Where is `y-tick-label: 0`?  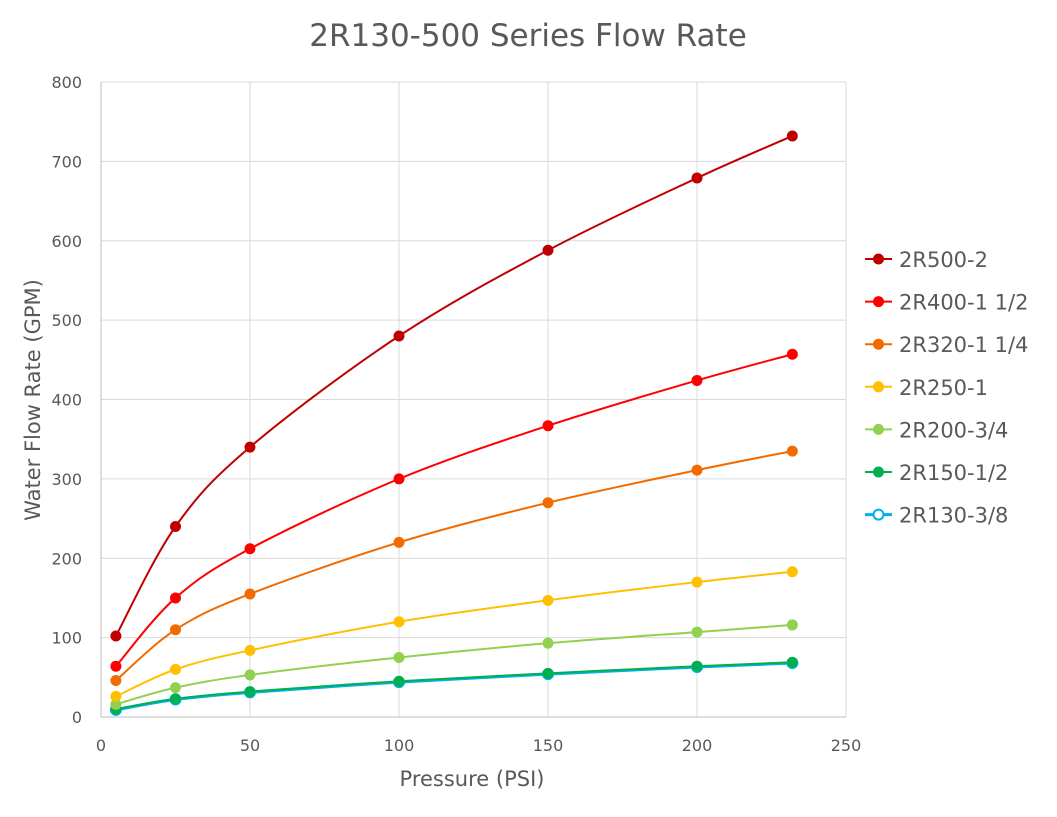 y-tick-label: 0 is located at coordinates (77, 717).